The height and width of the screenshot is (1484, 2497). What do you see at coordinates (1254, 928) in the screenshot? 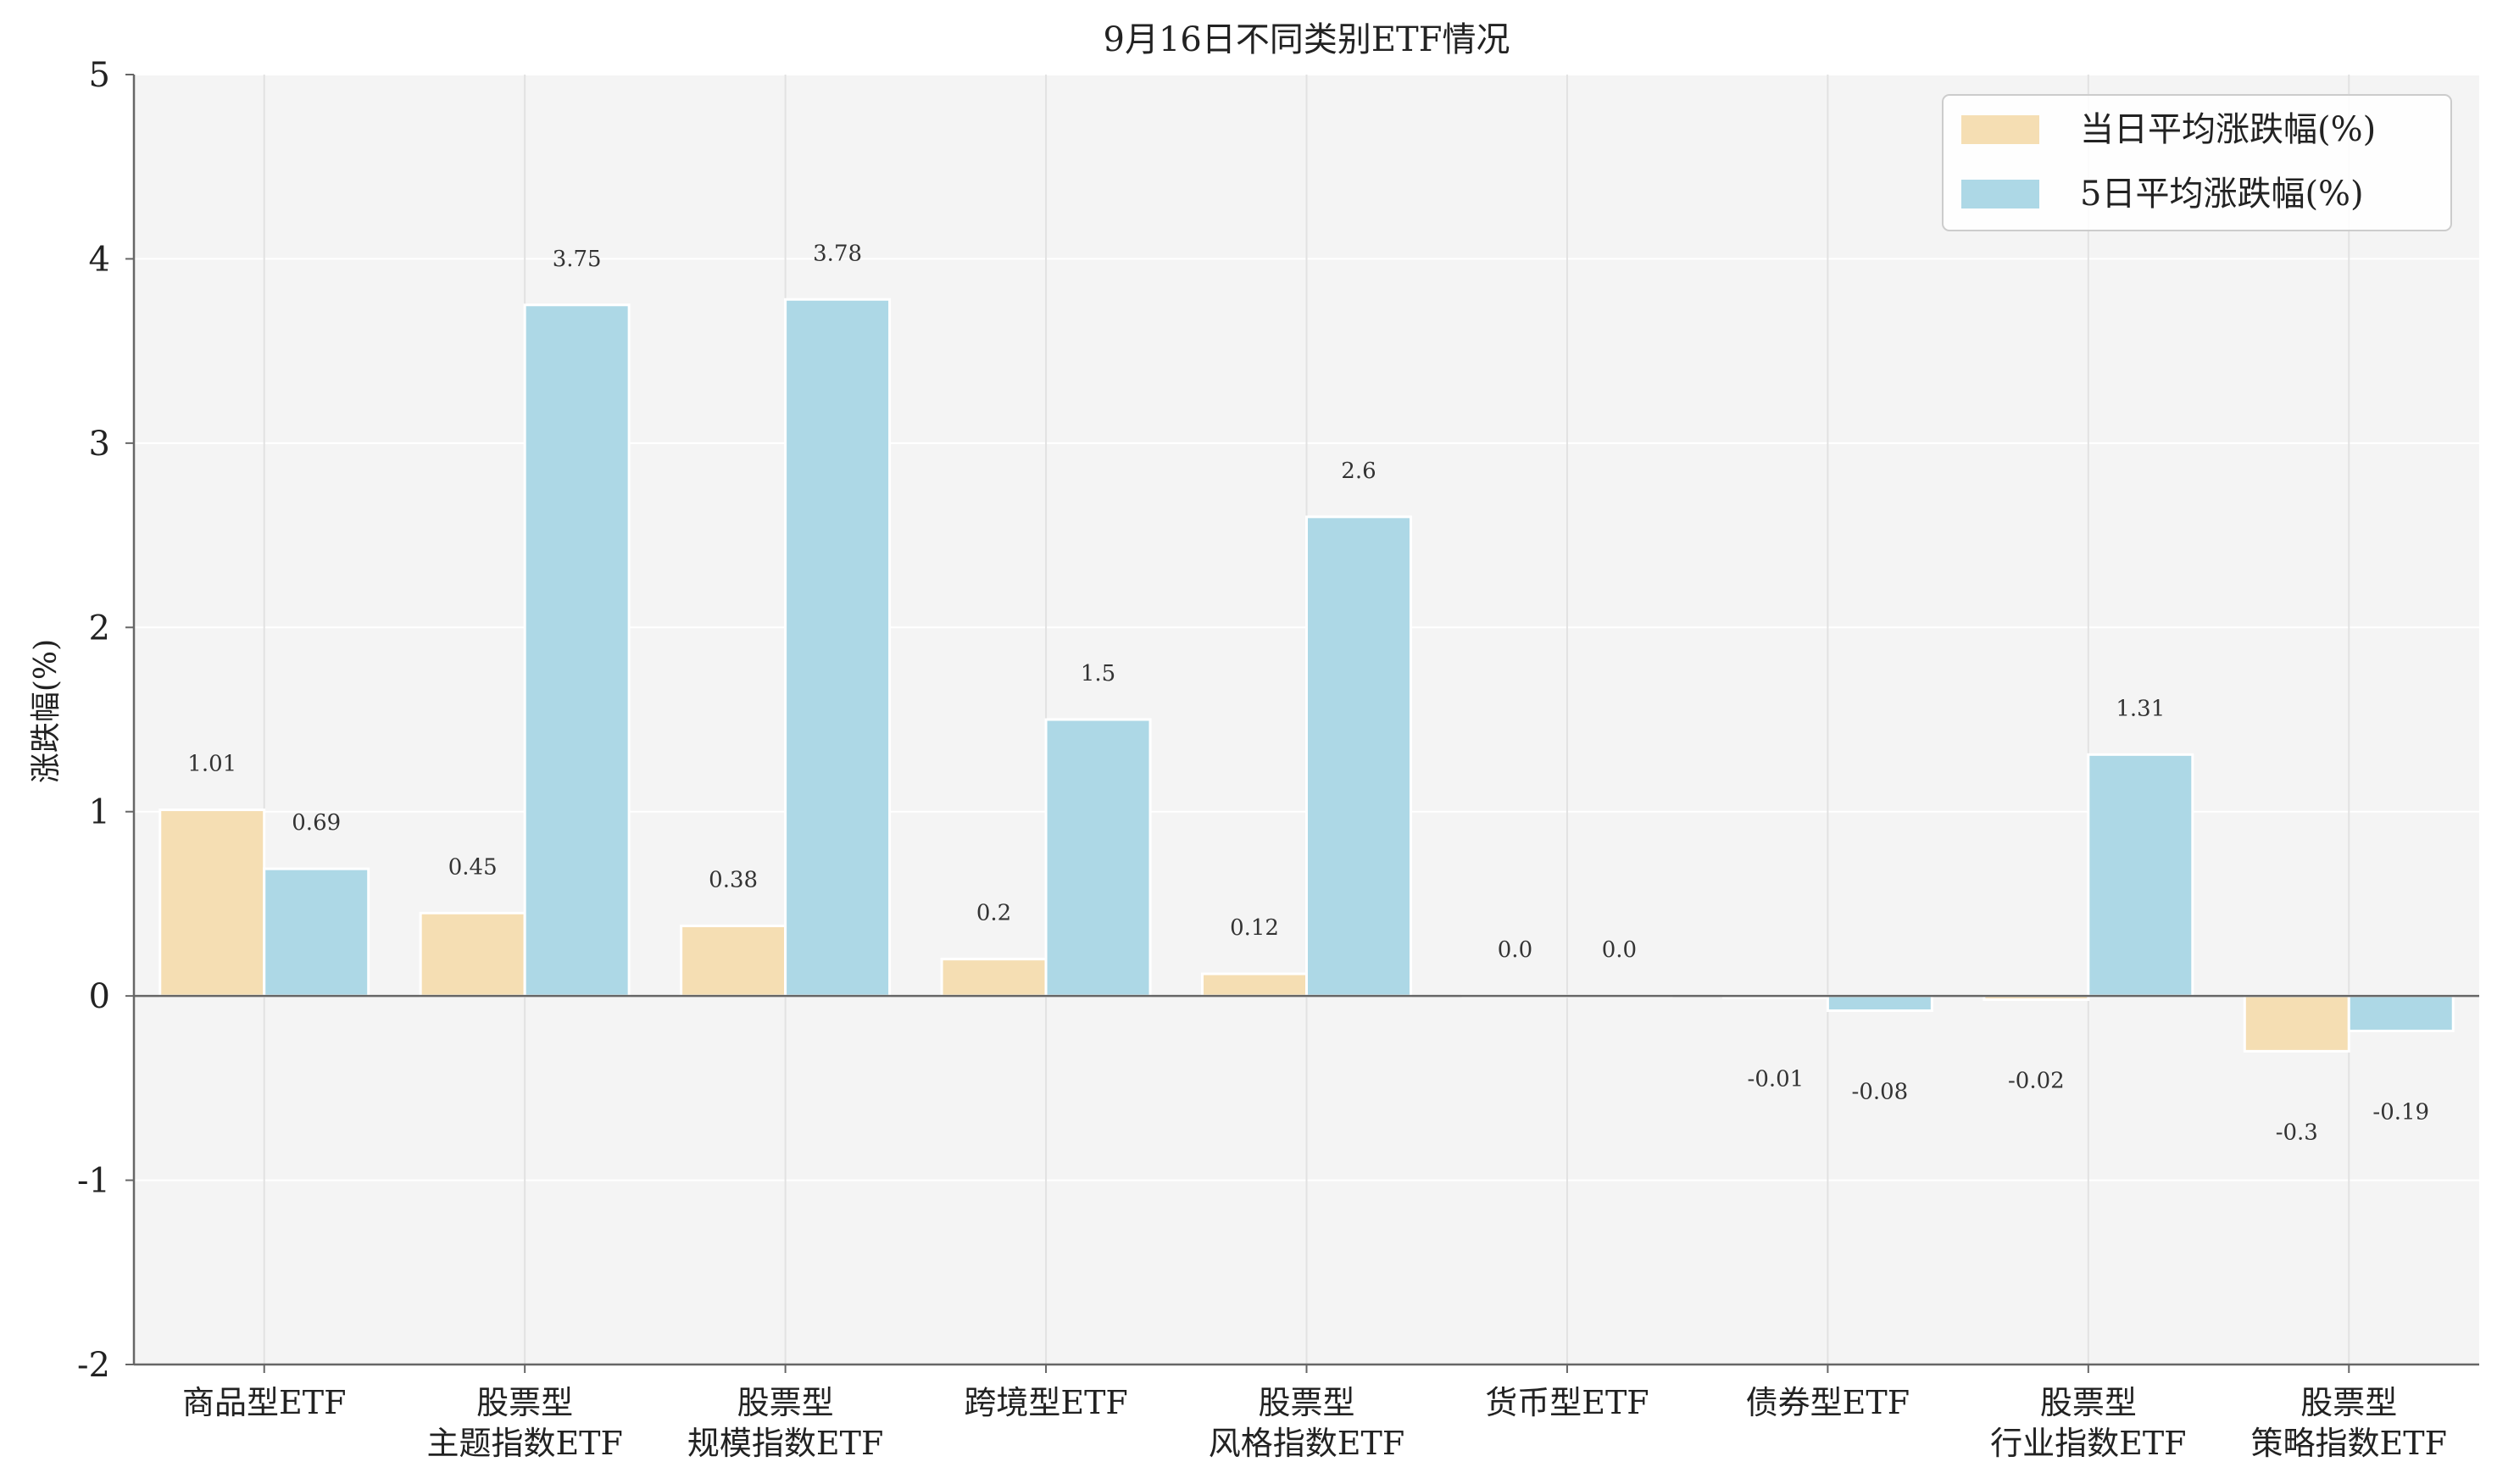
I see `data-label: 0.12` at bounding box center [1254, 928].